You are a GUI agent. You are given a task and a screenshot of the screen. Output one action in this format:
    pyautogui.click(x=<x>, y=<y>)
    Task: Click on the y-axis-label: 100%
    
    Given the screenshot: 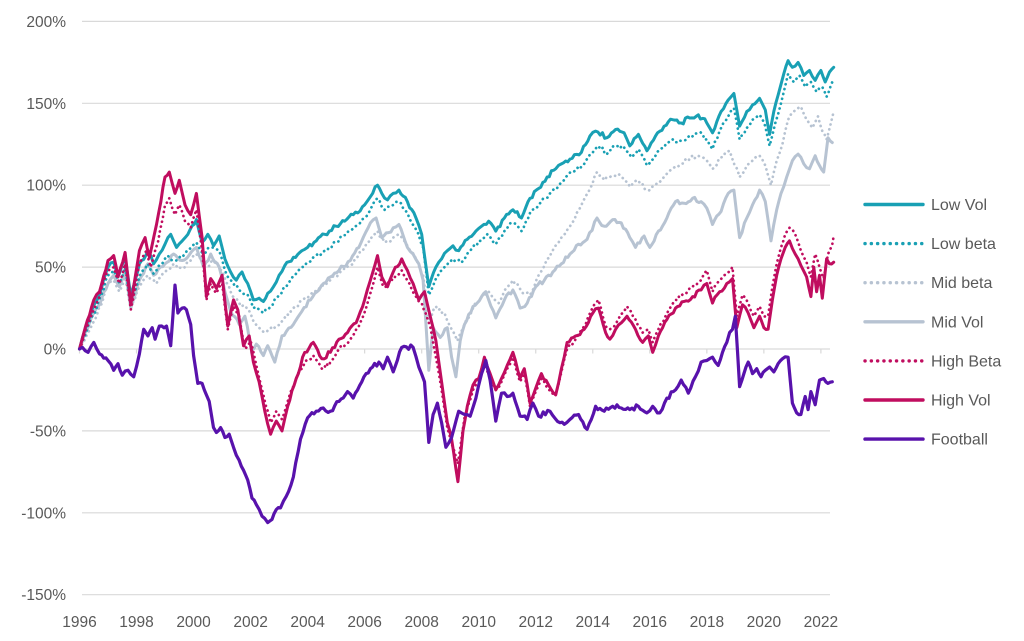 What is the action you would take?
    pyautogui.click(x=46, y=186)
    